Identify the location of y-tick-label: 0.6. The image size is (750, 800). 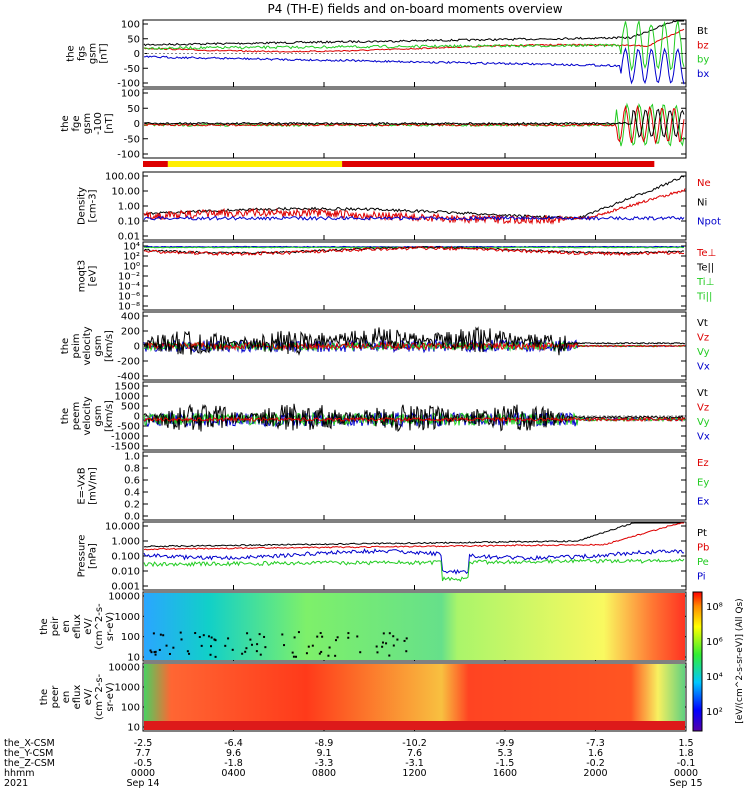
(132, 481).